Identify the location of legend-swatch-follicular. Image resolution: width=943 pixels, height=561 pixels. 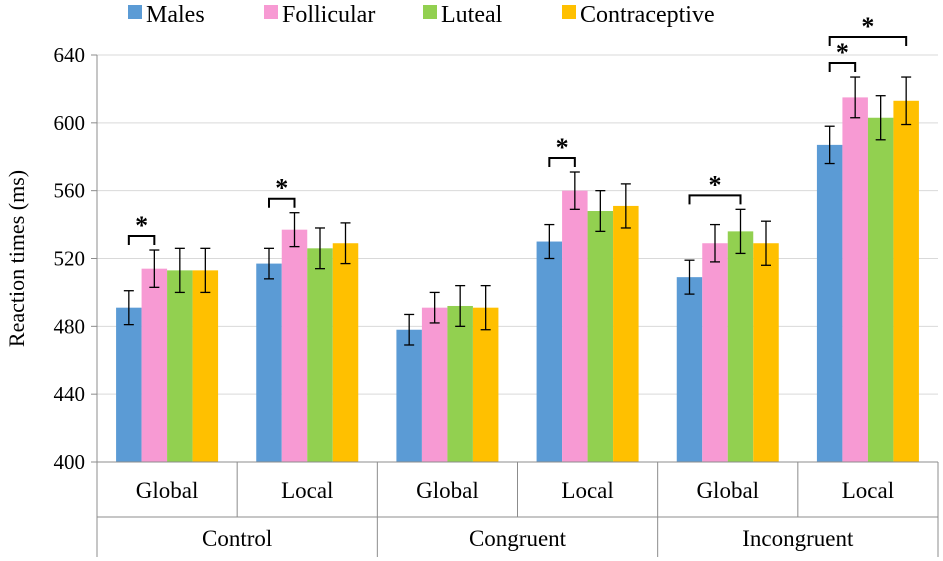
(271, 12).